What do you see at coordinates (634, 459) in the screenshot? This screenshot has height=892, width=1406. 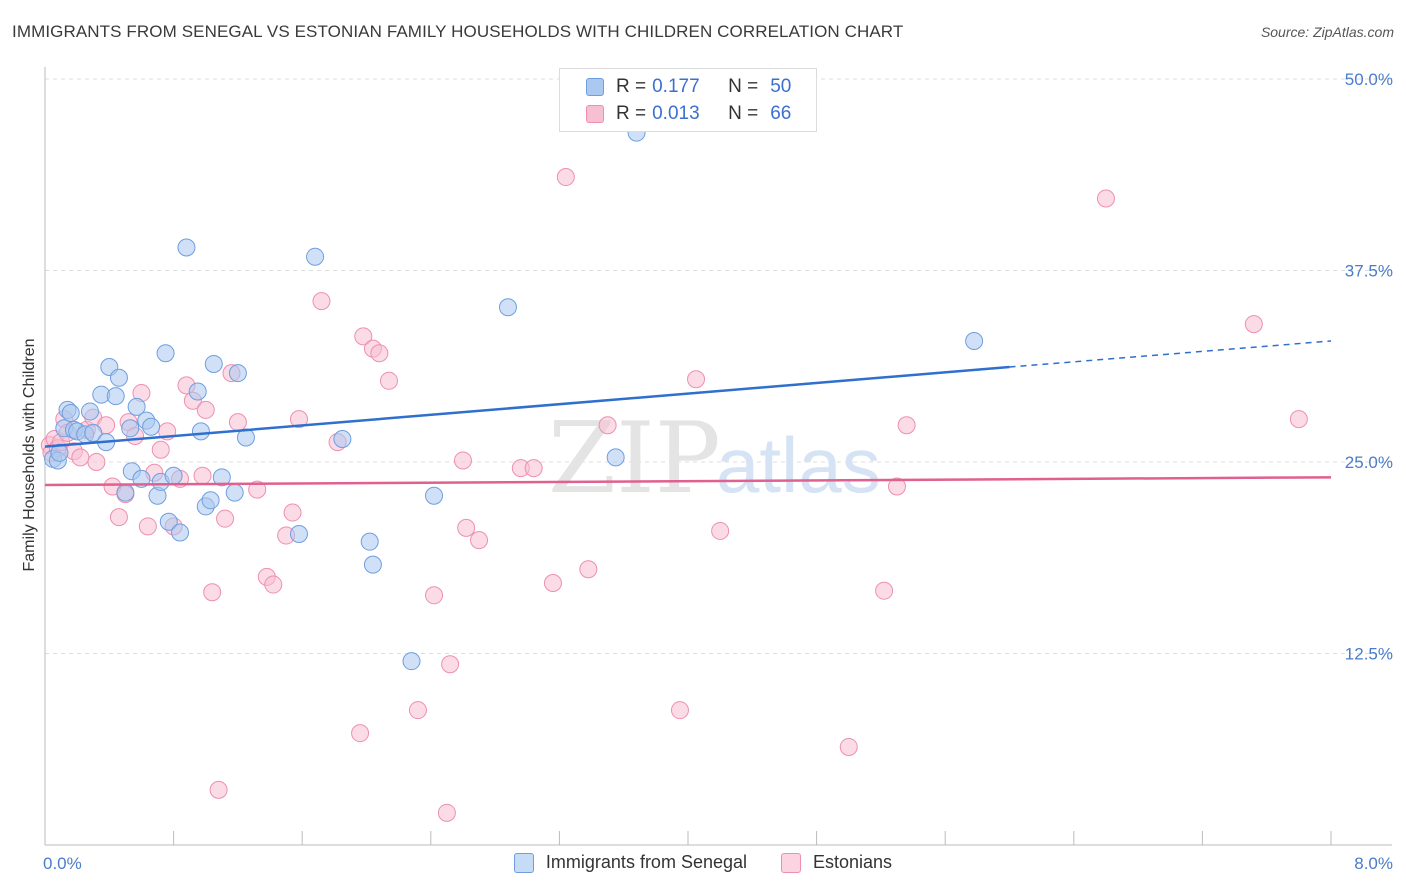 I see `watermark-zip: ZIP` at bounding box center [634, 459].